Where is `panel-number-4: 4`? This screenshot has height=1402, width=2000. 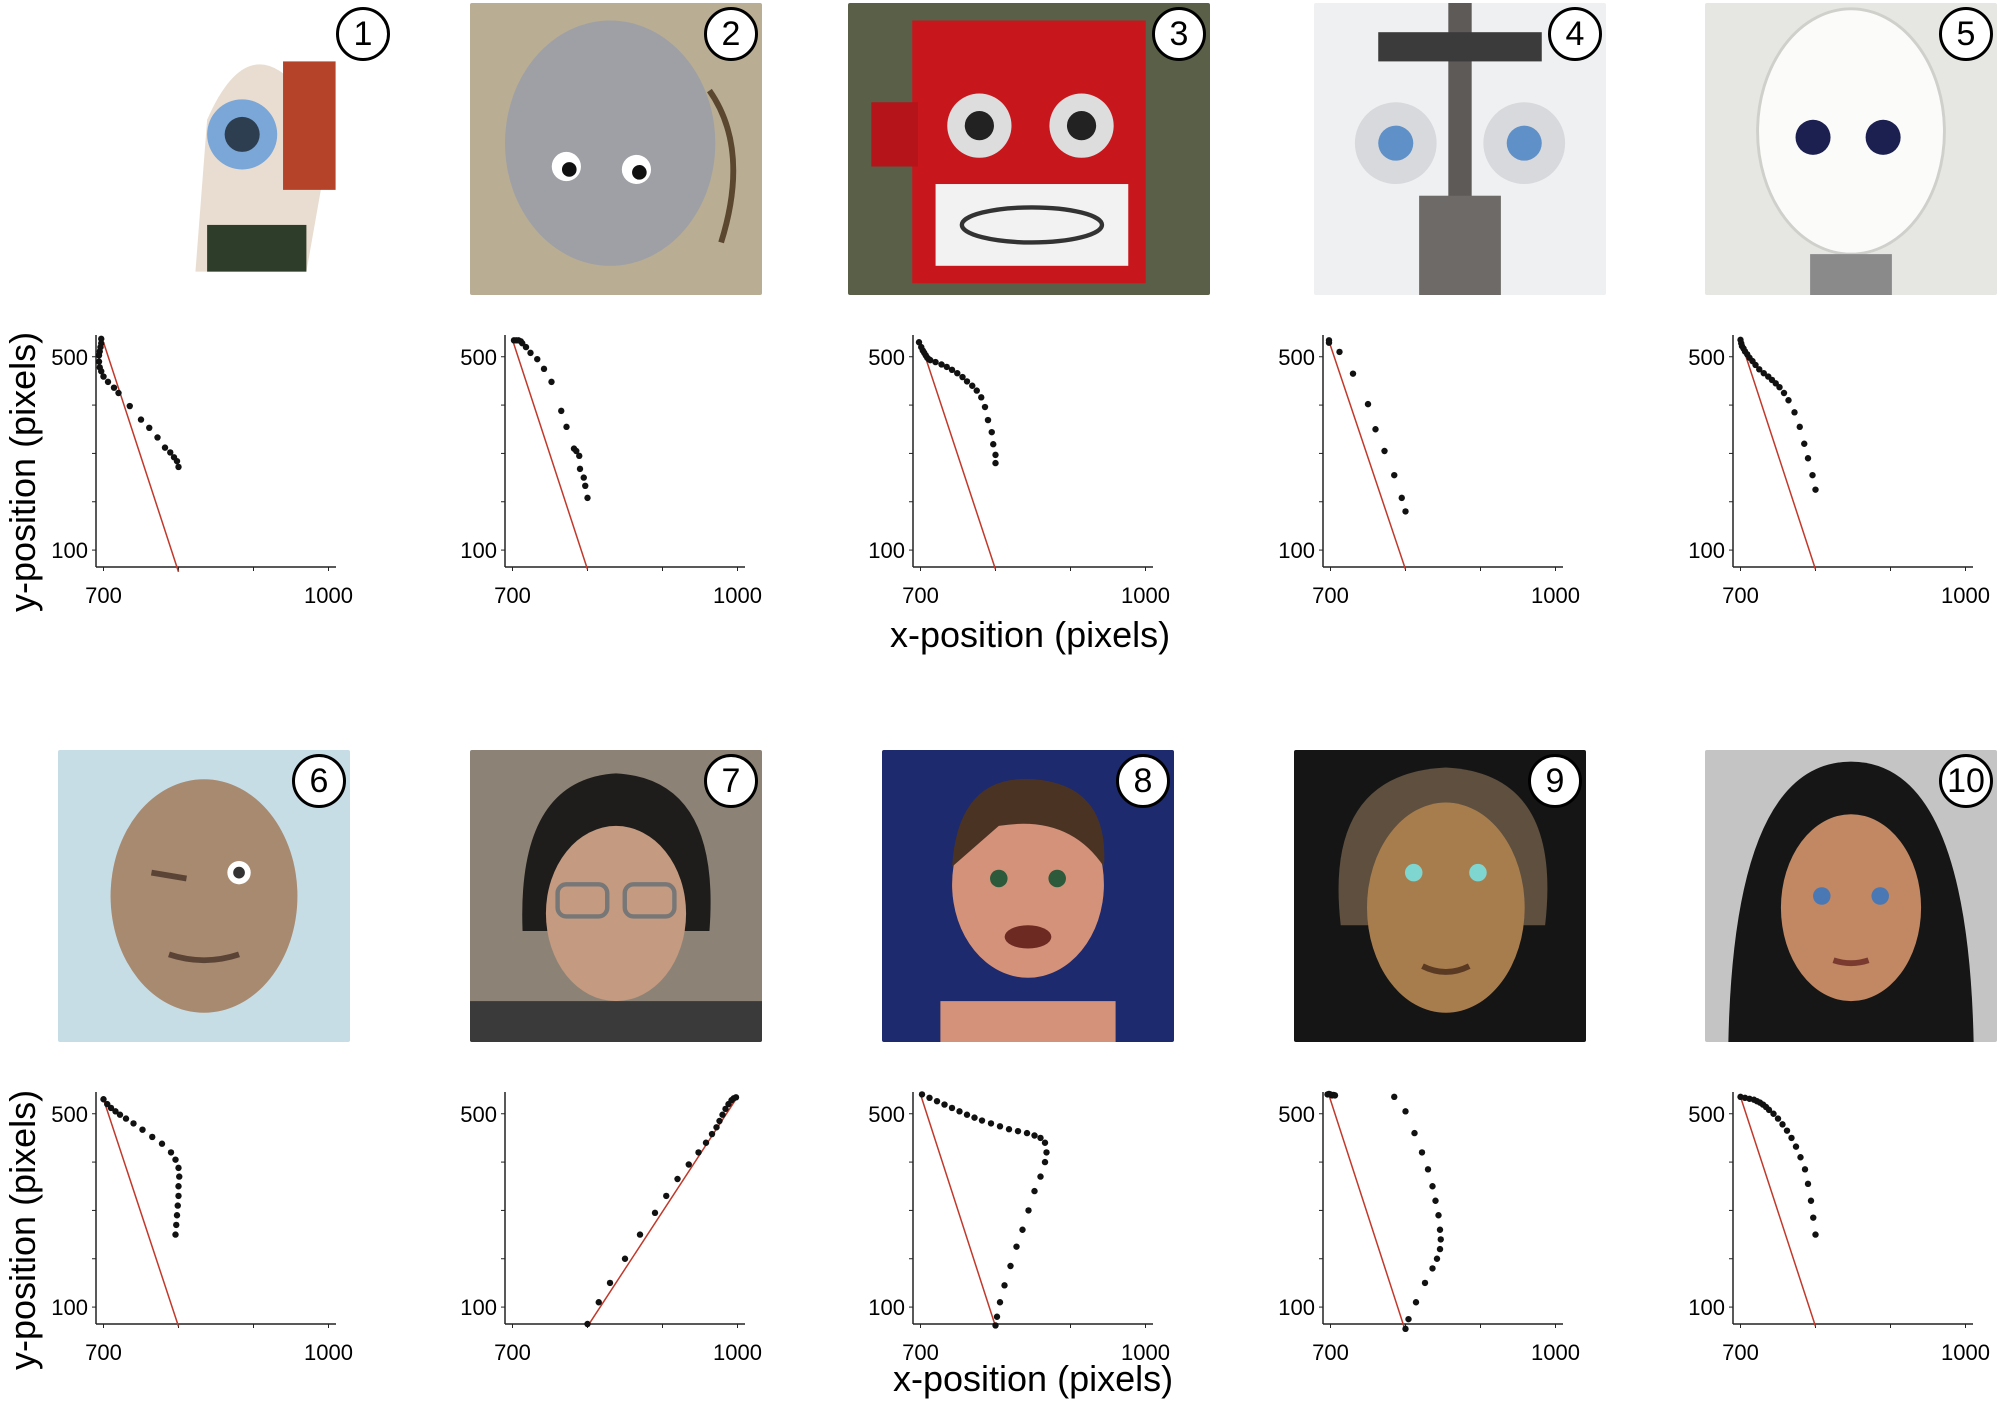 panel-number-4: 4 is located at coordinates (1575, 34).